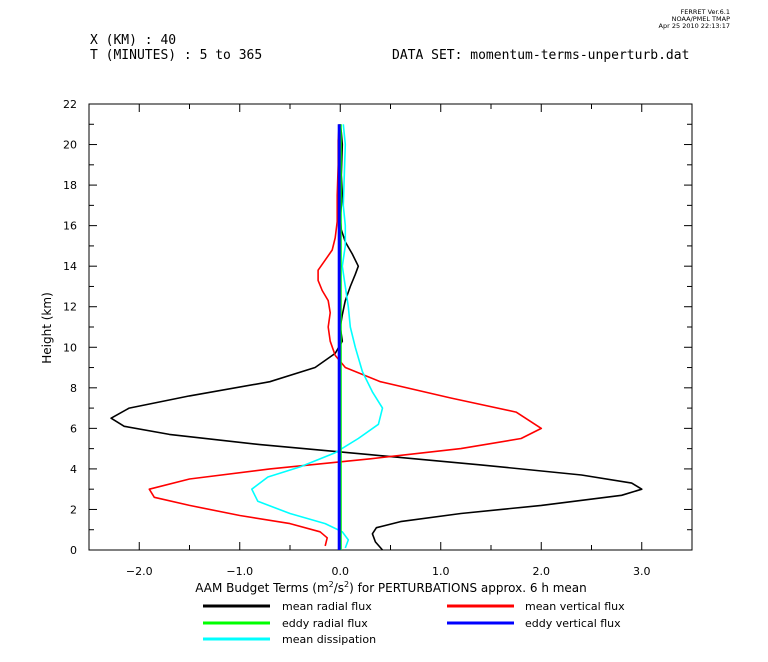  What do you see at coordinates (573, 623) in the screenshot?
I see `legend-label-eddy-vertical-flux: eddy vertical flux` at bounding box center [573, 623].